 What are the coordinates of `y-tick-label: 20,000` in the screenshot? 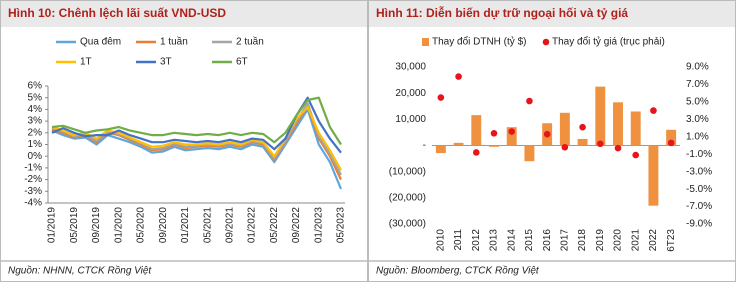 It's located at (410, 93).